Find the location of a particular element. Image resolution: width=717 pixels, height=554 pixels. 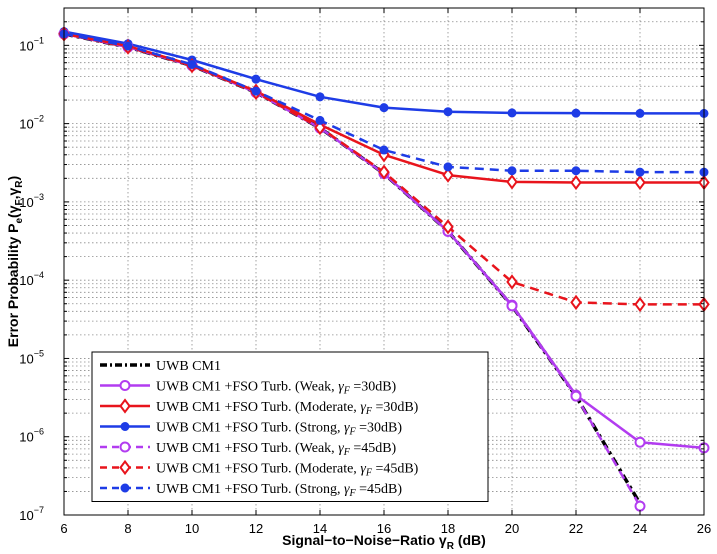

x-tick-label: 12 is located at coordinates (256, 528).